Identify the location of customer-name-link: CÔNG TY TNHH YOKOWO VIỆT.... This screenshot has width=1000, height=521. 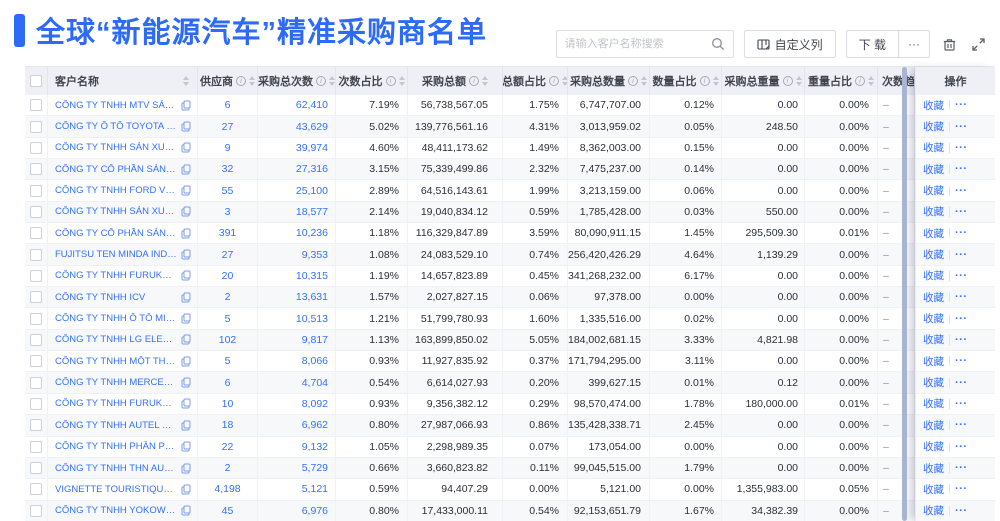
(116, 511).